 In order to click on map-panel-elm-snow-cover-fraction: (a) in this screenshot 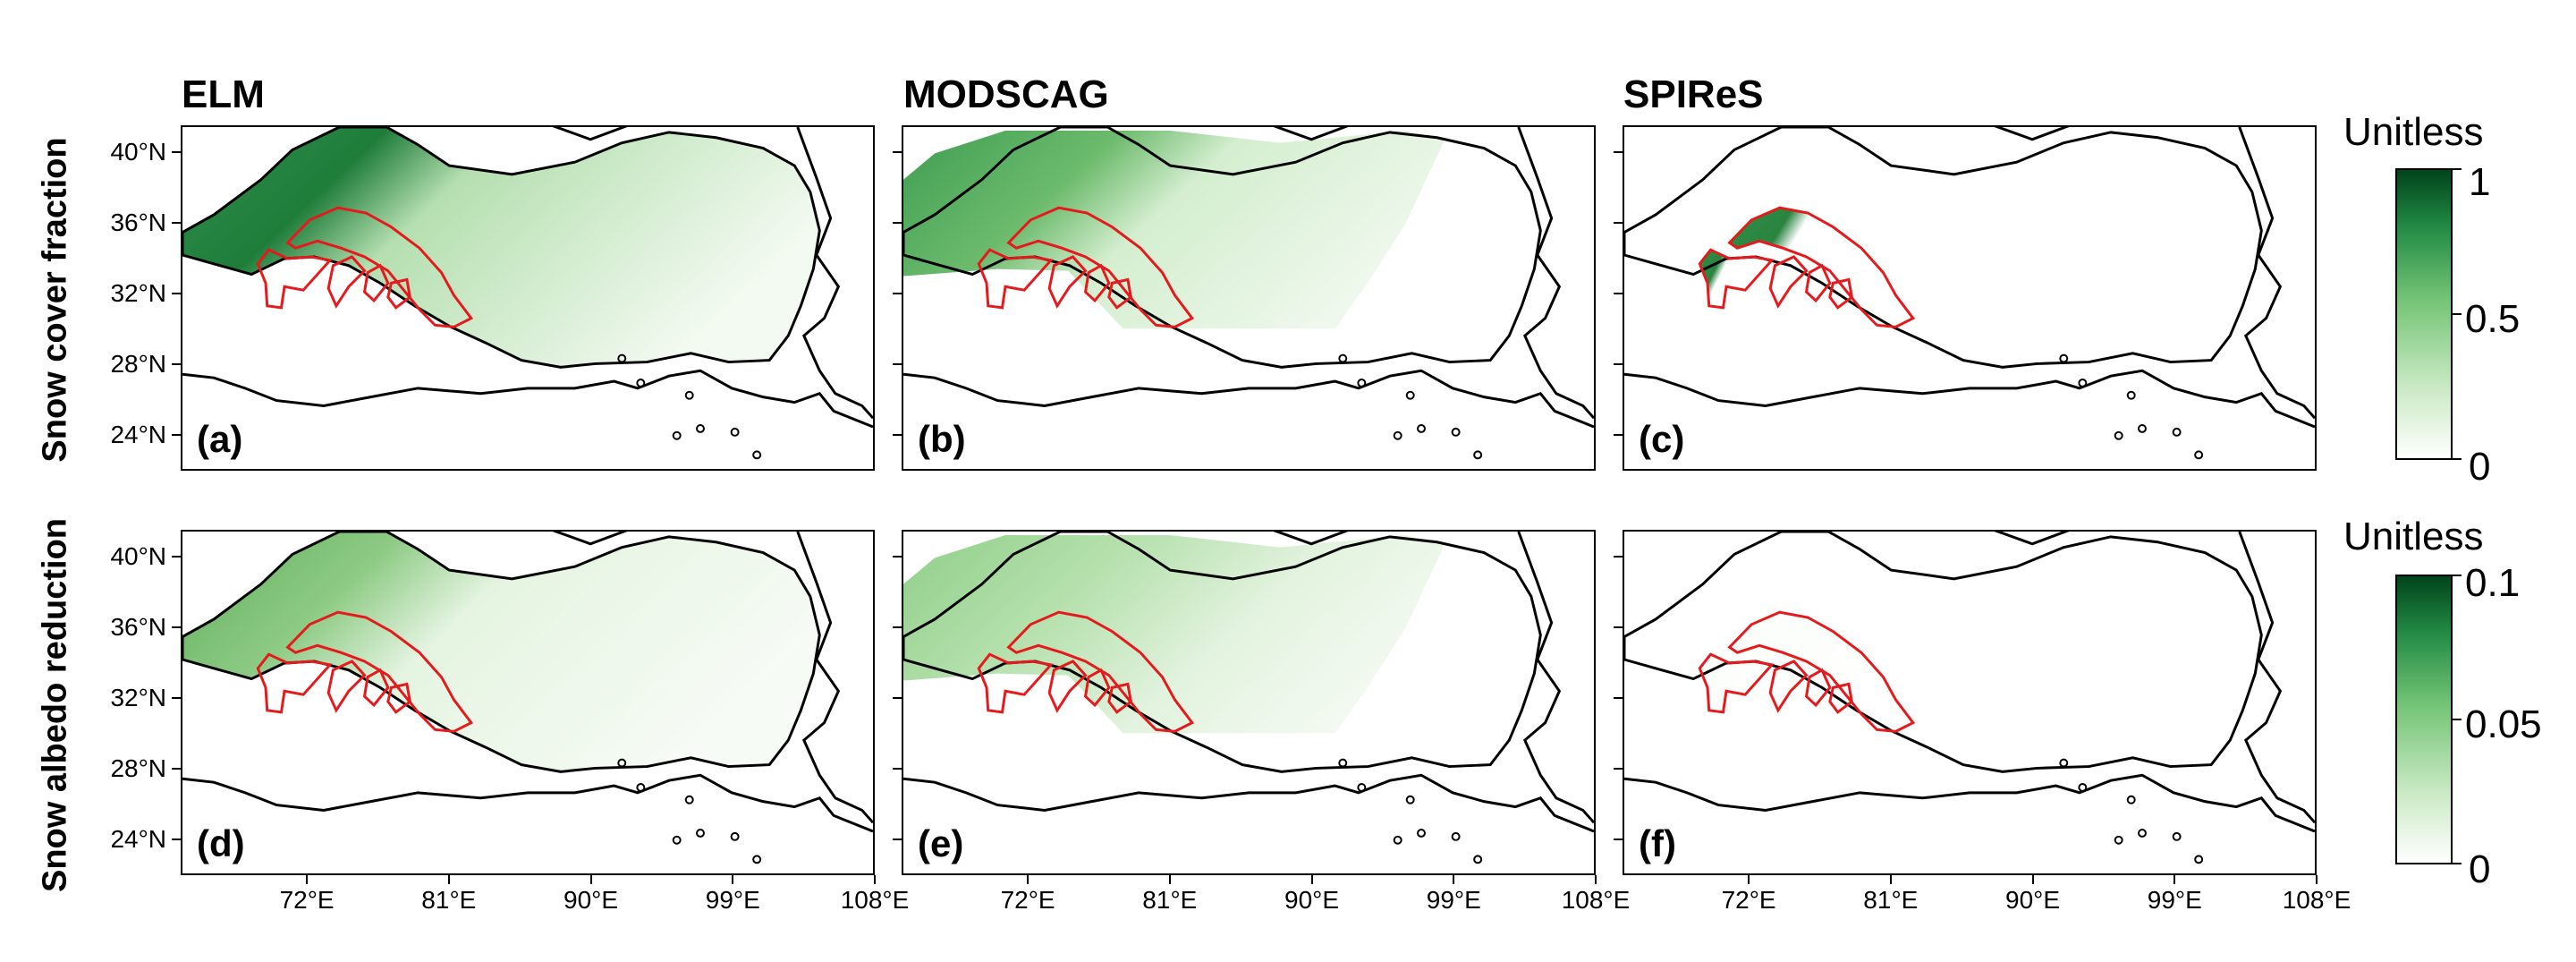, I will do `click(528, 298)`.